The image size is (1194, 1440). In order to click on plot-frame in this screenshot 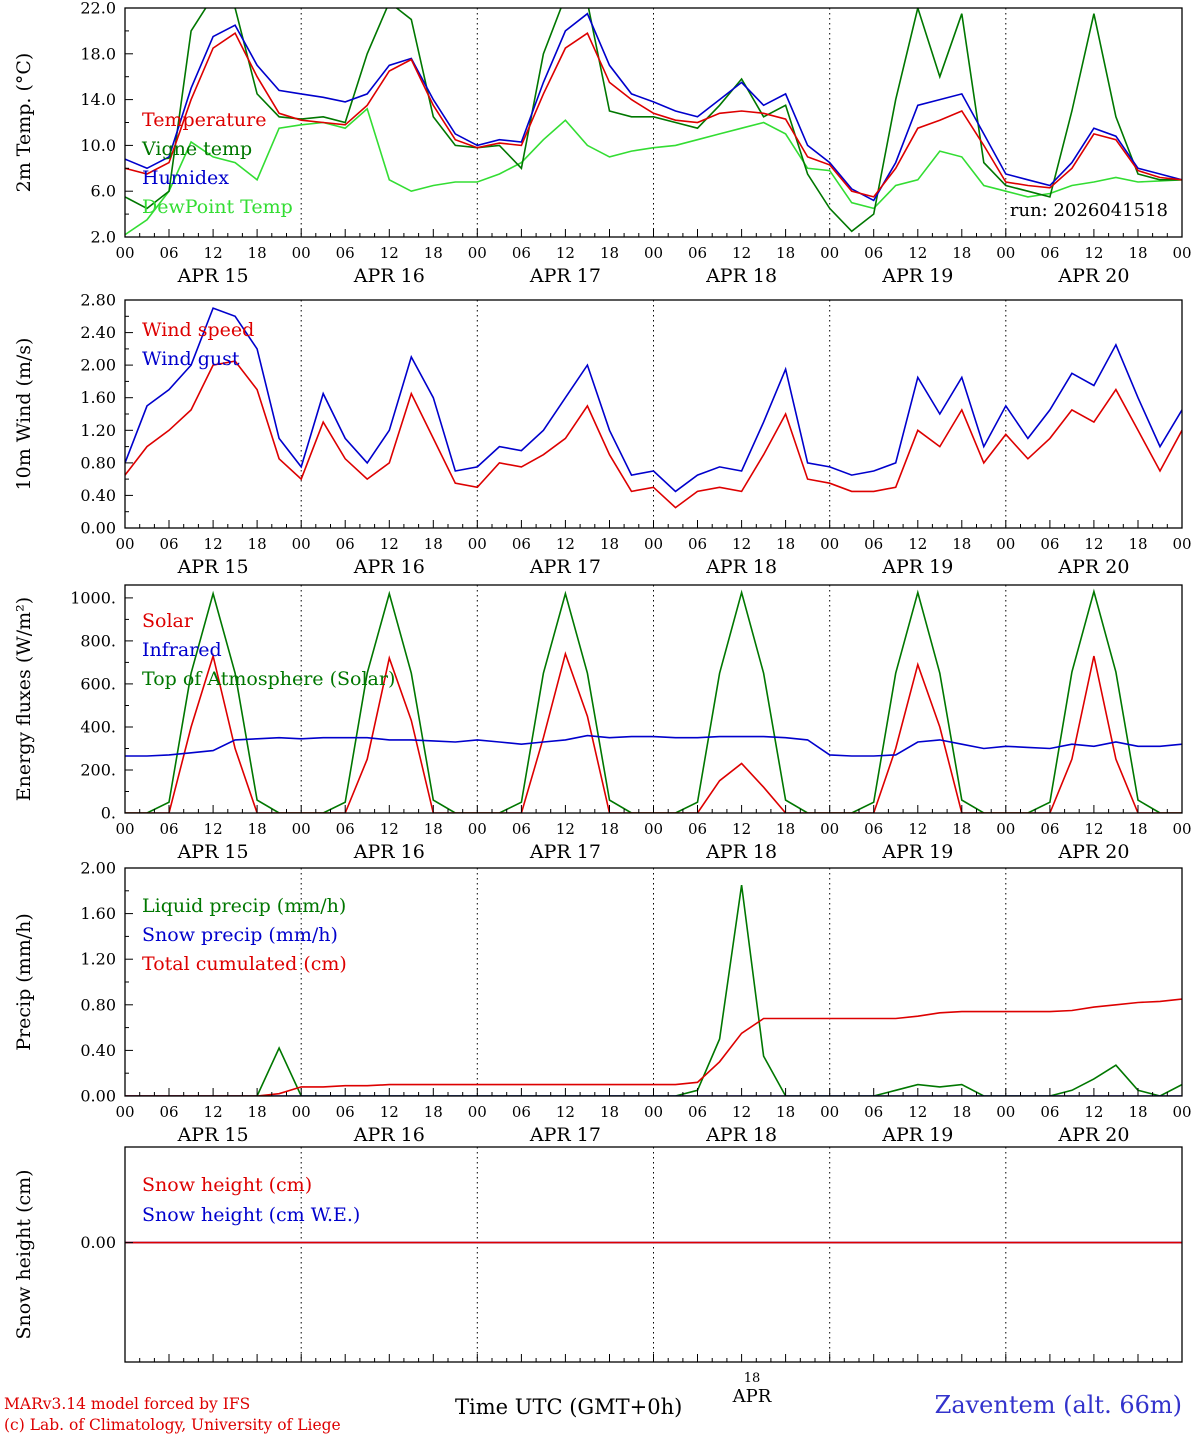, I will do `click(653, 414)`.